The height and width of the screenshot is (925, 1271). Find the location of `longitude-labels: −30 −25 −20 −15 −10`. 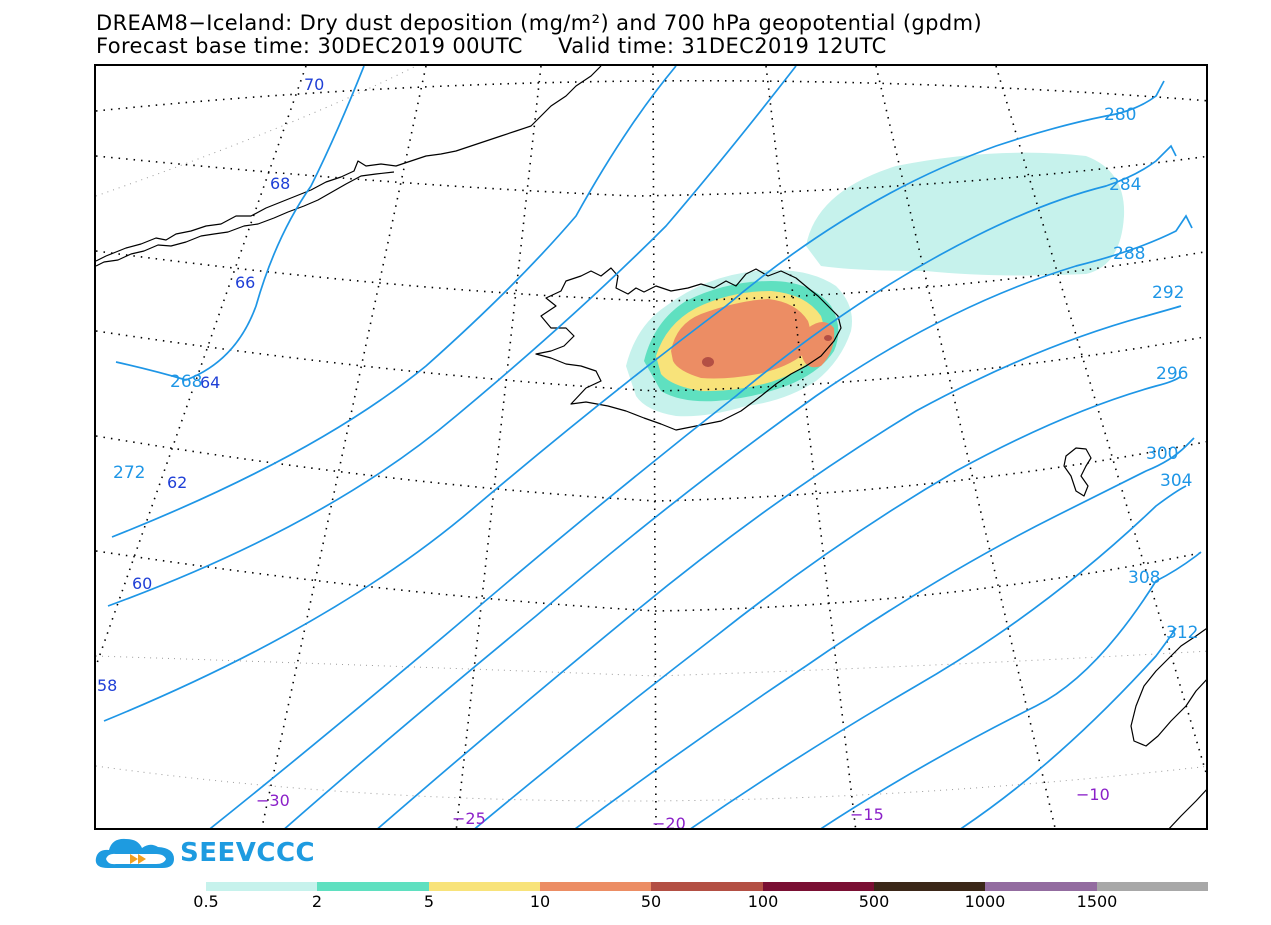

longitude-labels: −30 −25 −20 −15 −10 is located at coordinates (683, 807).